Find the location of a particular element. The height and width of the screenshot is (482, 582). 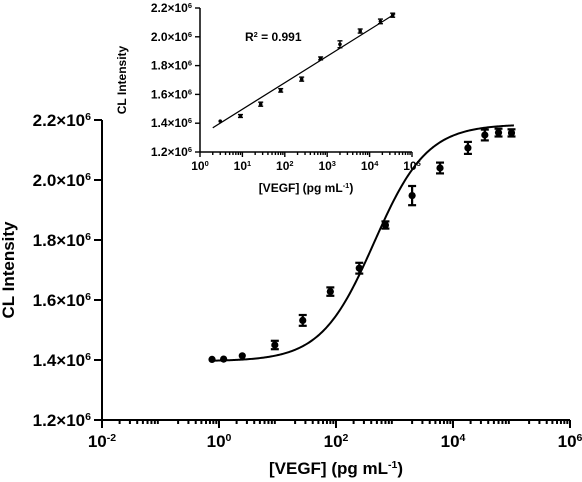

fit-line is located at coordinates (304, 71).